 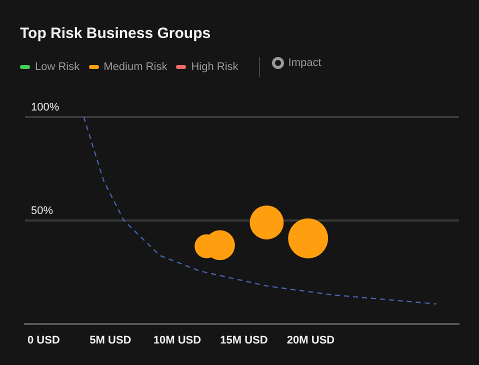 I want to click on y-tick-label: 50%, so click(x=42, y=210).